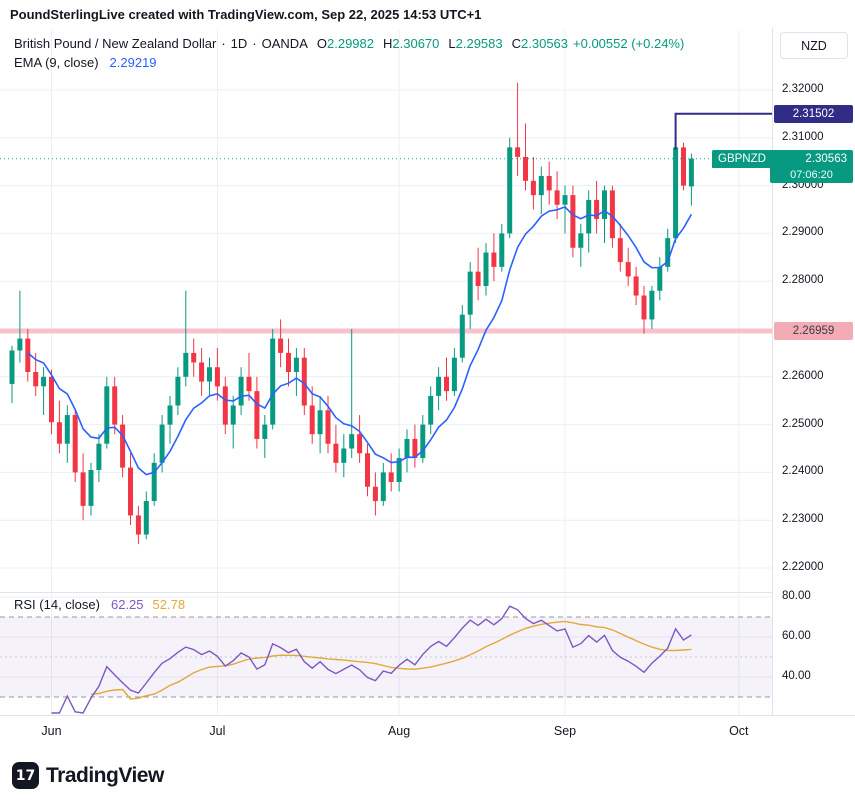  Describe the element at coordinates (540, 43) in the screenshot. I see `ohlc-close: C2.30563` at that location.